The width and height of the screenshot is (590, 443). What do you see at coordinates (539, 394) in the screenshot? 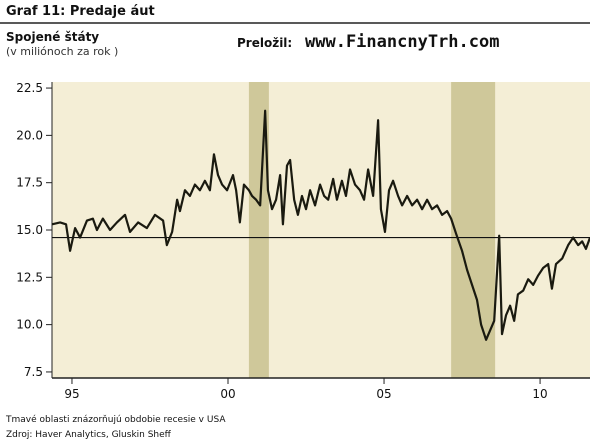
I see `x-tick-label: 10` at bounding box center [539, 394].